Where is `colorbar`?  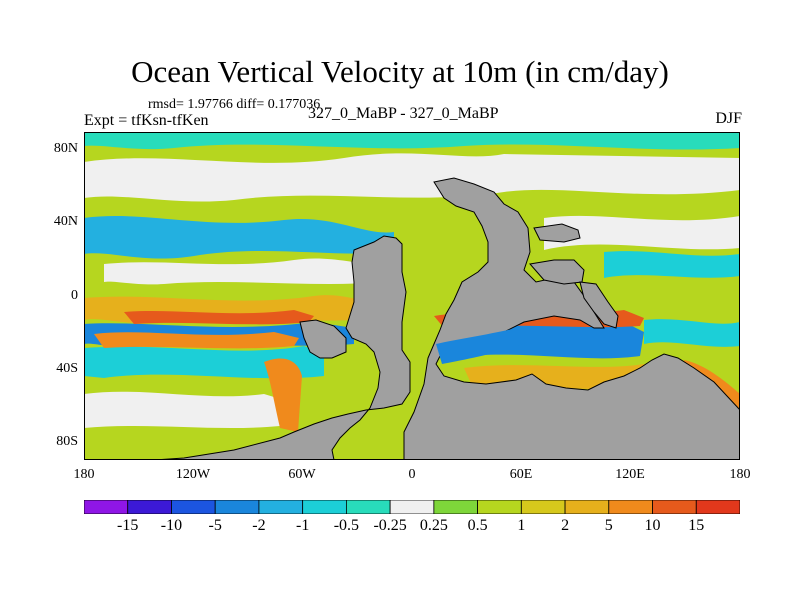
colorbar is located at coordinates (412, 507).